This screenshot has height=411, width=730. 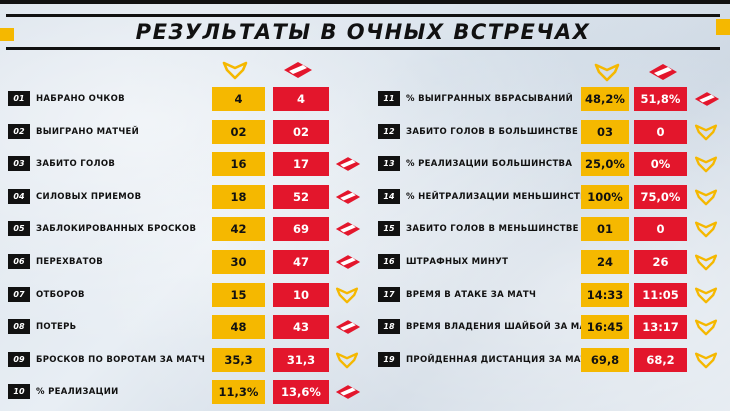 What do you see at coordinates (184, 196) in the screenshot?
I see `stat-row: 04 СИЛОВЫХ ПРИЕМОВ 18 52` at bounding box center [184, 196].